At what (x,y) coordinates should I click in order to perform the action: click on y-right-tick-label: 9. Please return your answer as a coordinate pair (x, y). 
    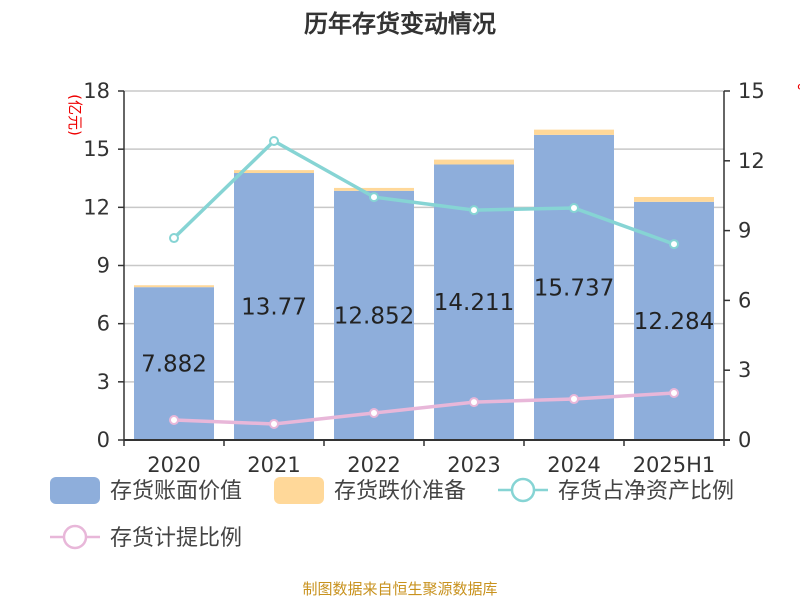
    Looking at the image, I should click on (744, 231).